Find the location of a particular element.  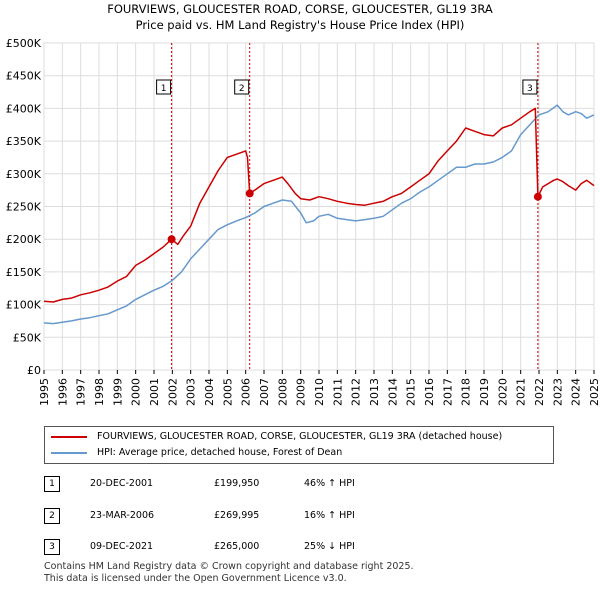

x-tick-label: 2007 is located at coordinates (264, 392).